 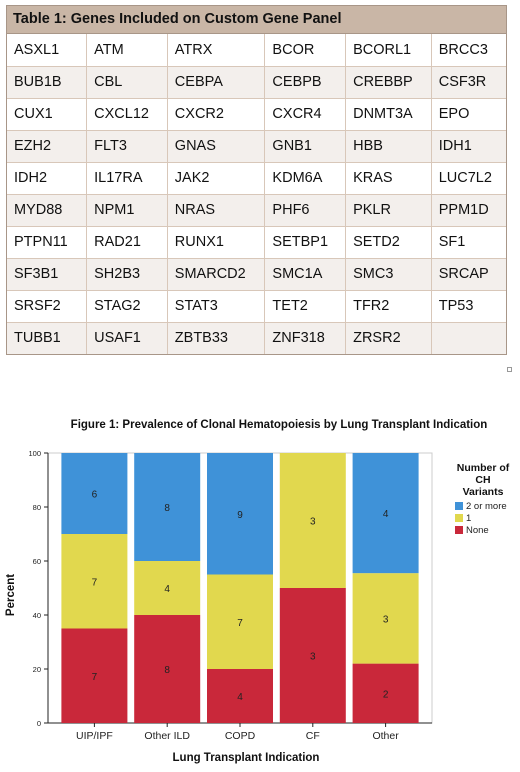 What do you see at coordinates (11, 595) in the screenshot?
I see `y-axis-label: Percent` at bounding box center [11, 595].